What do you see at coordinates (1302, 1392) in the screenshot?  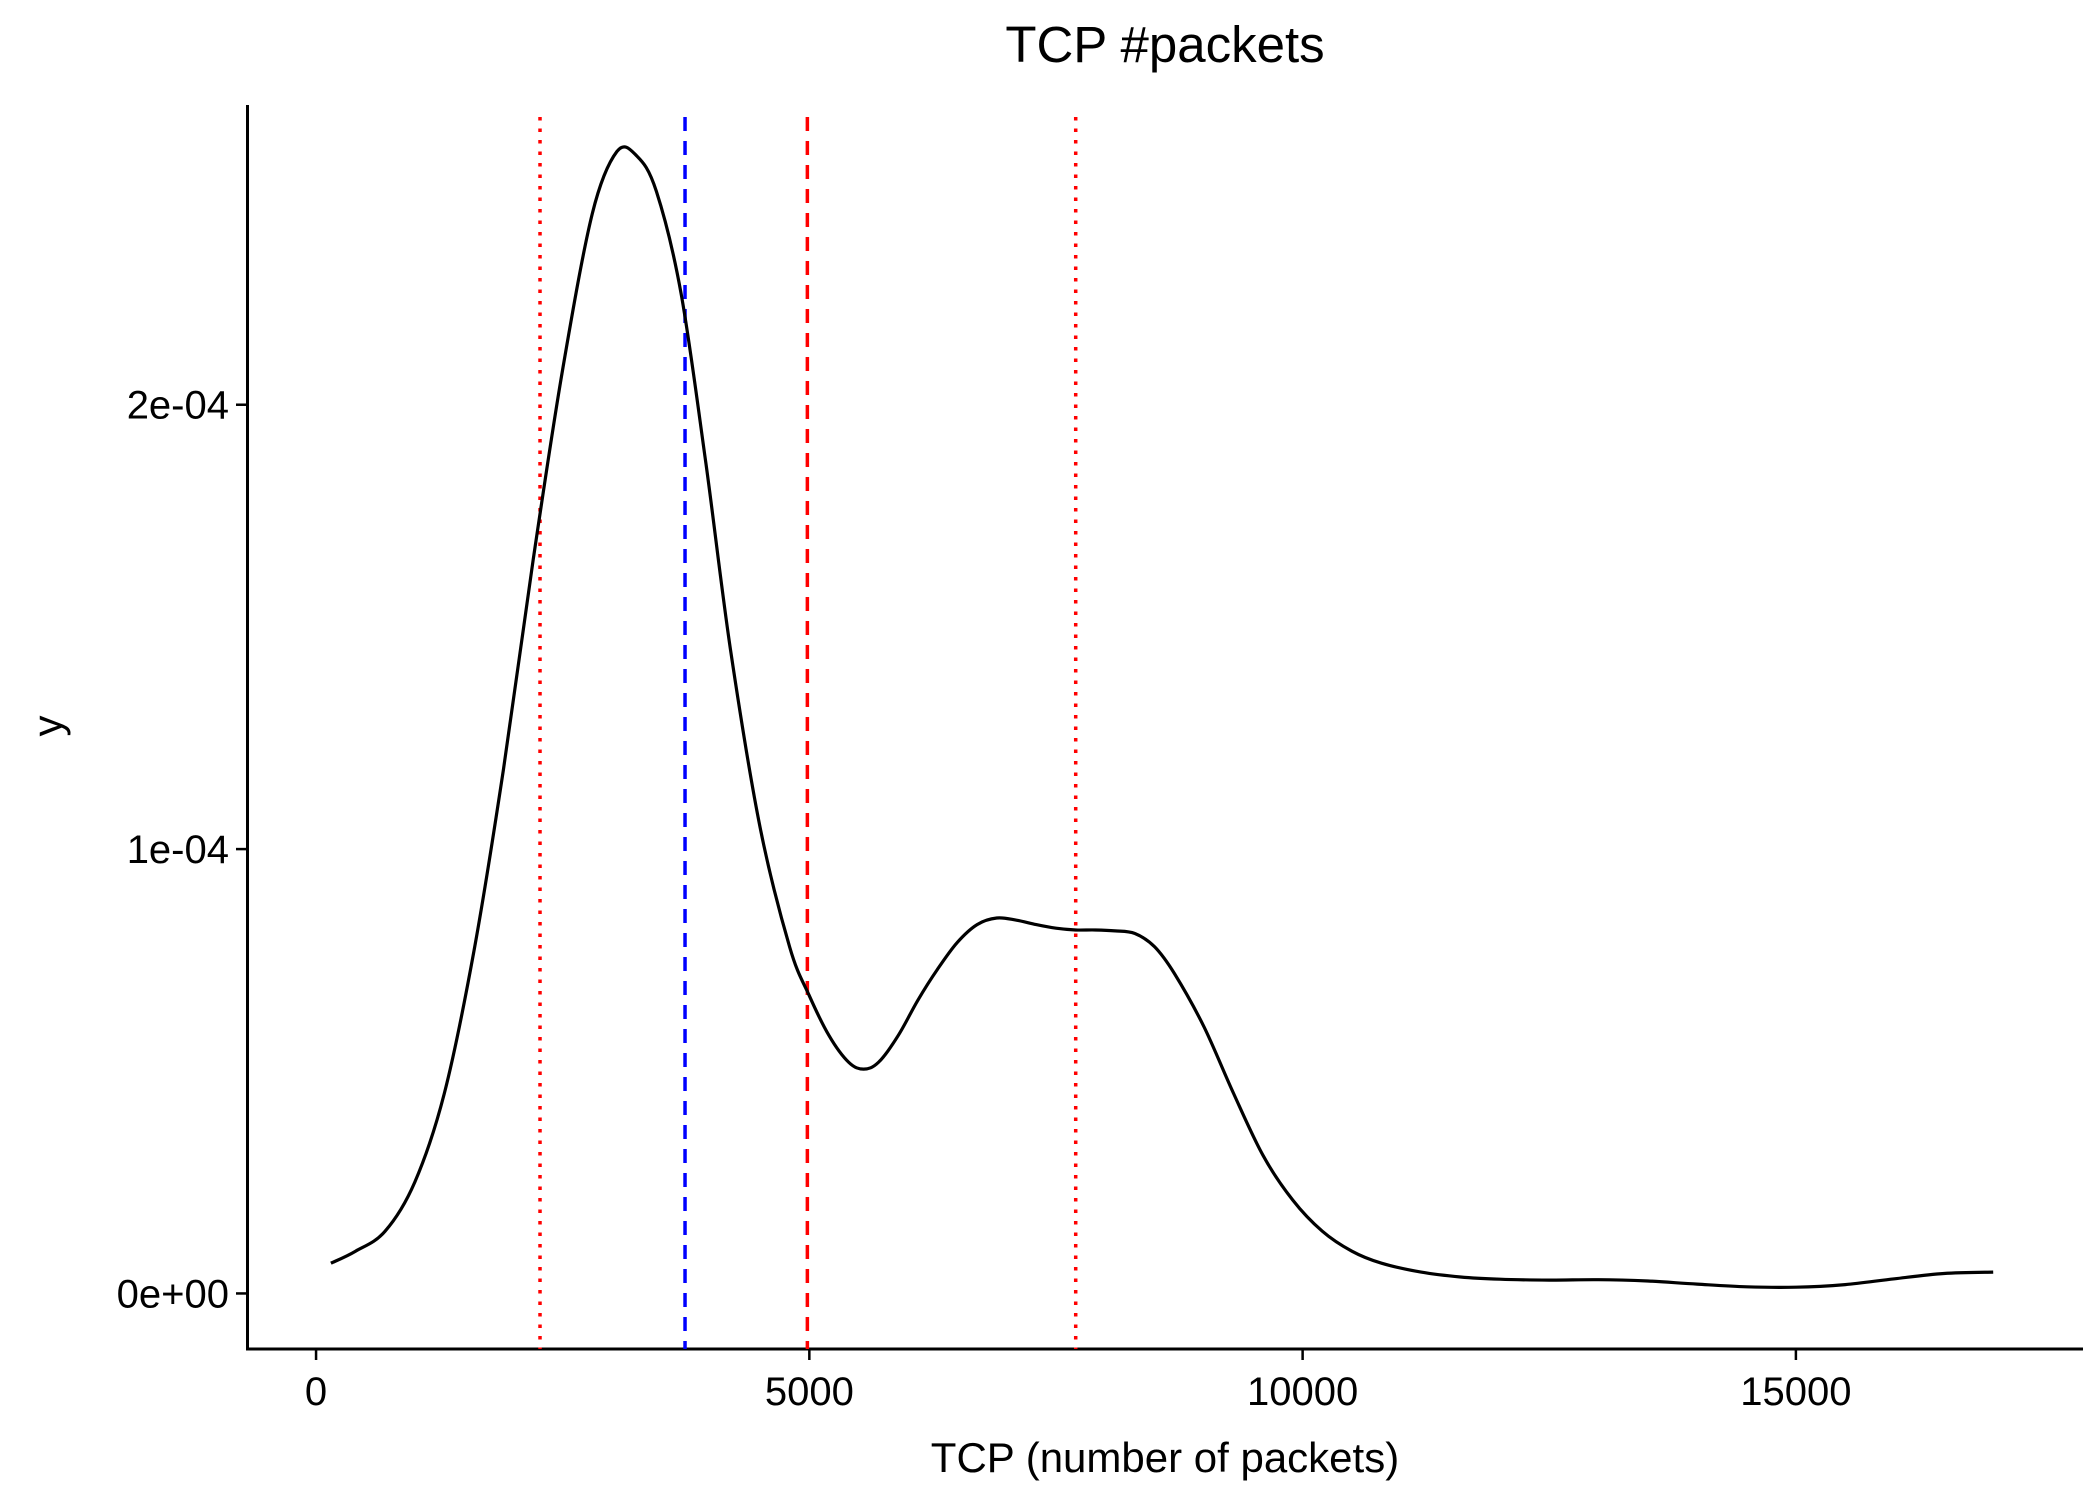 I see `x-tick-label: 10000` at bounding box center [1302, 1392].